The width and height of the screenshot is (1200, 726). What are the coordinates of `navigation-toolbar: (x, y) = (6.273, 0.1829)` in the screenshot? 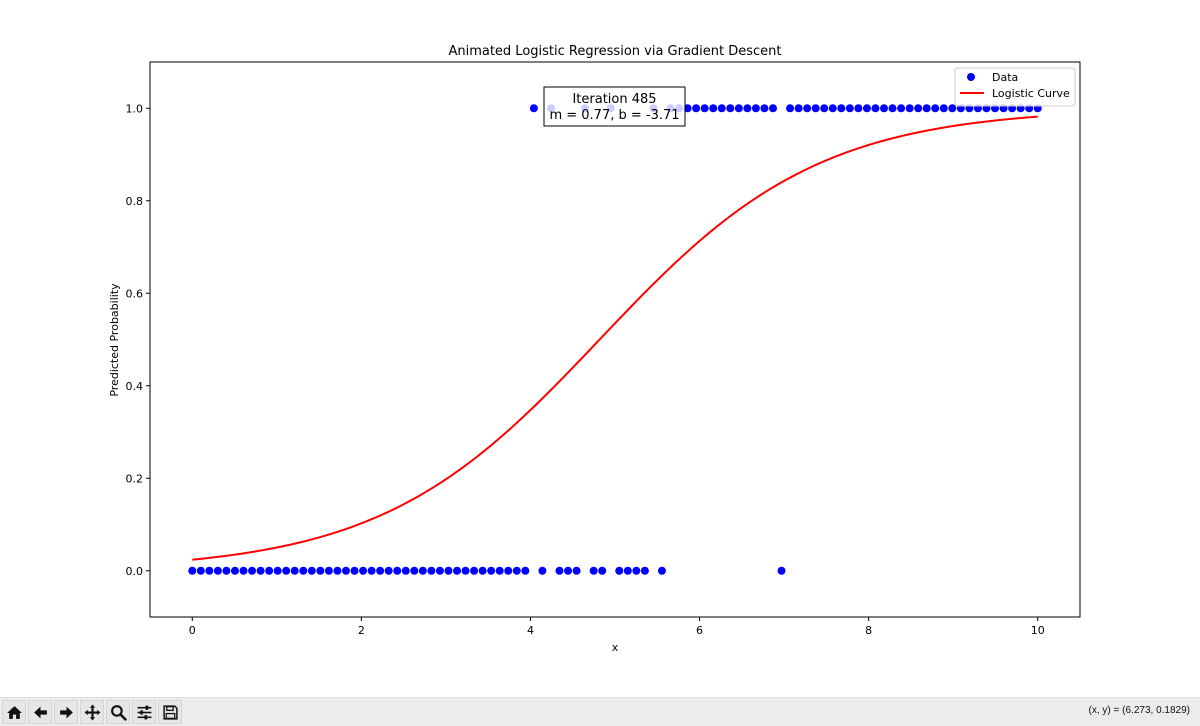 It's located at (600, 711).